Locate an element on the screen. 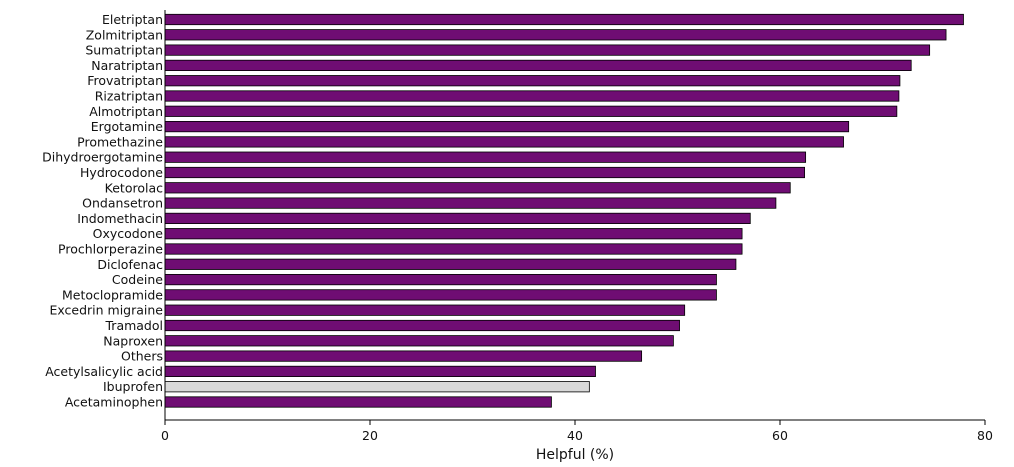  category-label: Oxycodone is located at coordinates (128, 233).